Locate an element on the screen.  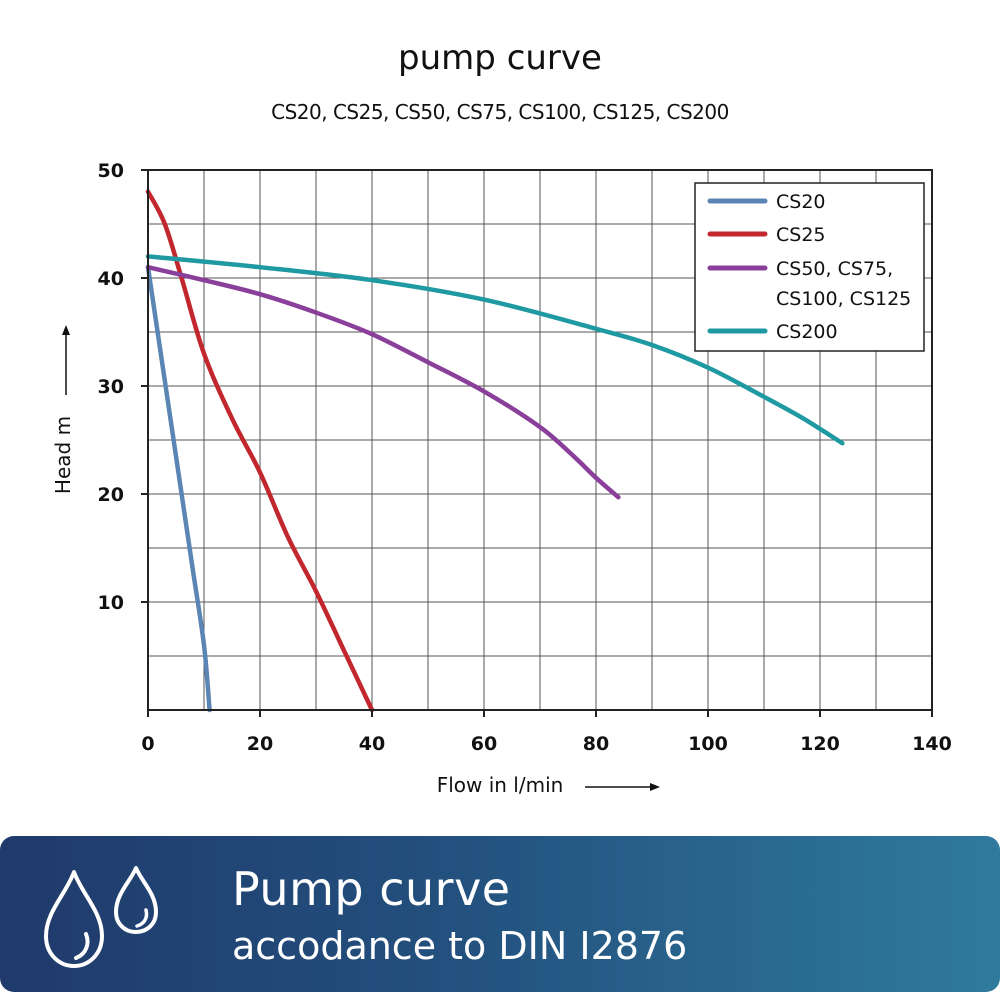
x-tick-label: 80 is located at coordinates (596, 744).